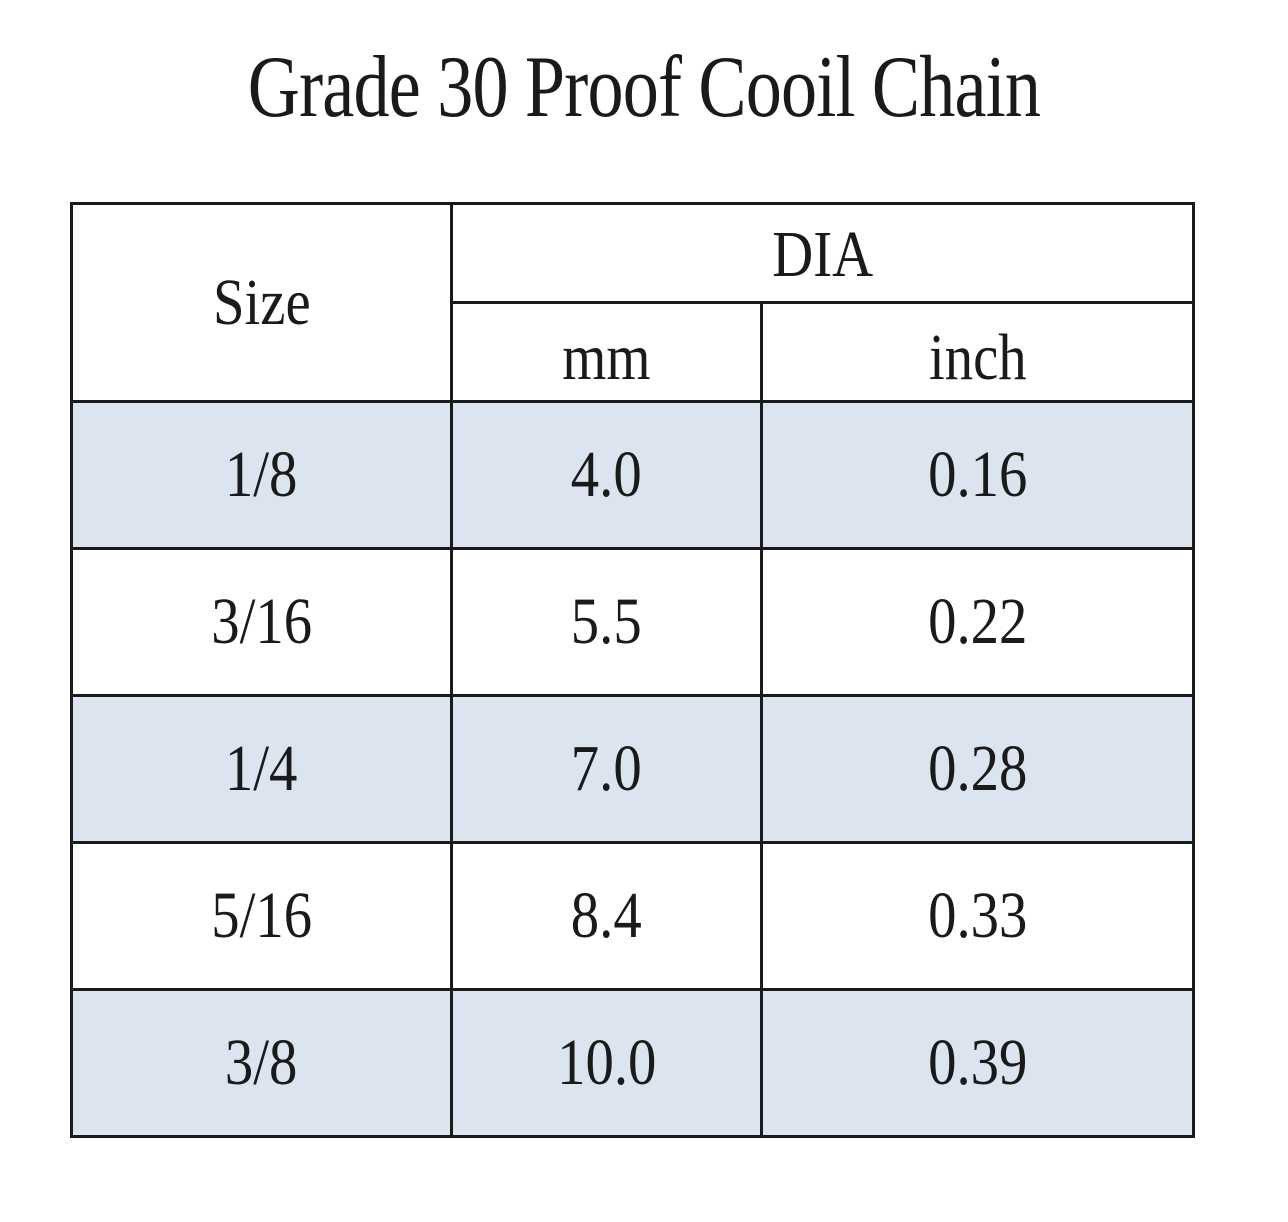  I want to click on table-row: 1/8 4.0 0.16, so click(632, 475).